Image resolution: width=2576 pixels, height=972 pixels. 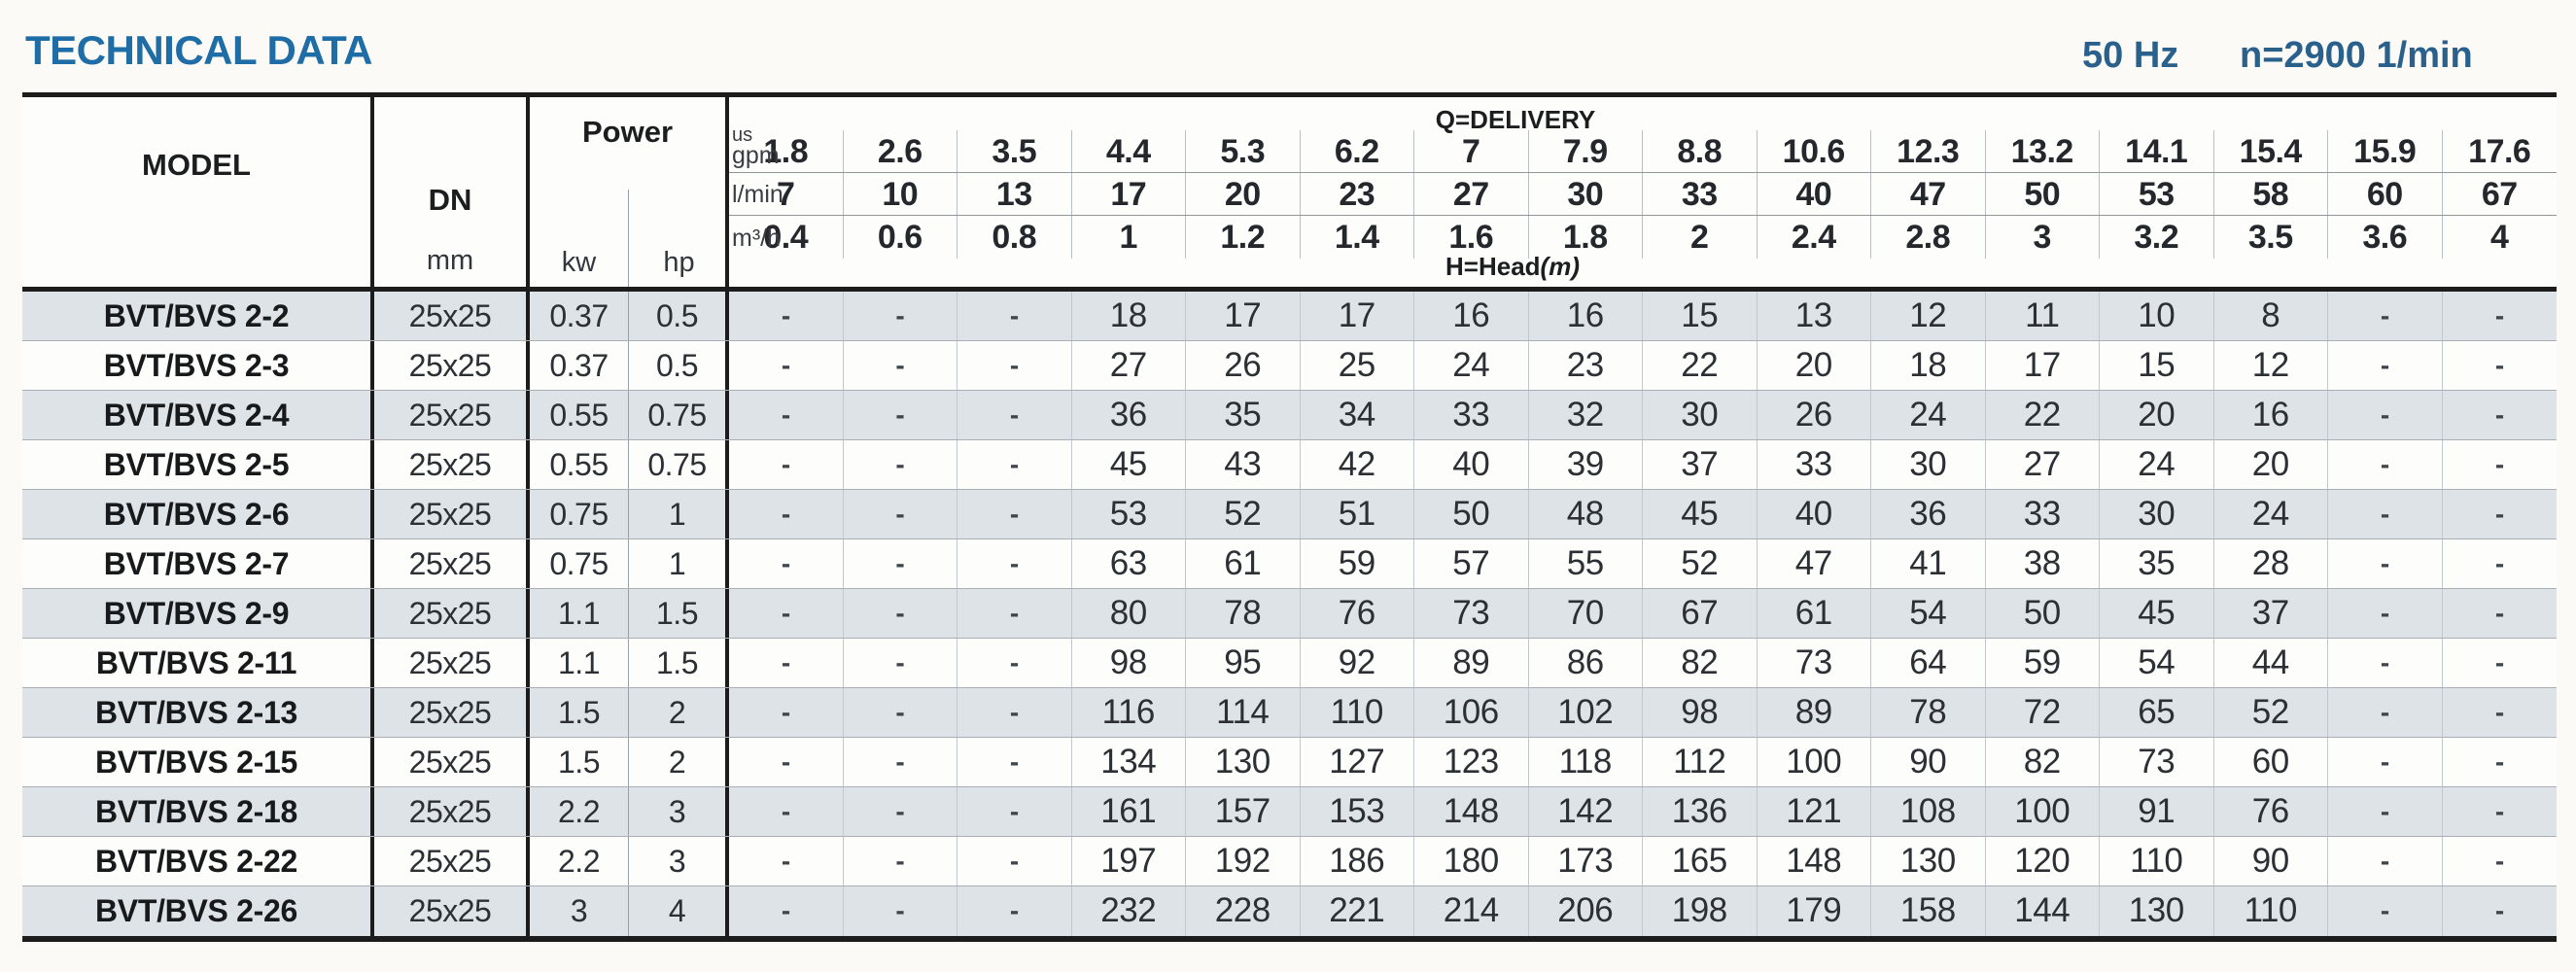 What do you see at coordinates (1129, 762) in the screenshot?
I see `head-value-cell: 134` at bounding box center [1129, 762].